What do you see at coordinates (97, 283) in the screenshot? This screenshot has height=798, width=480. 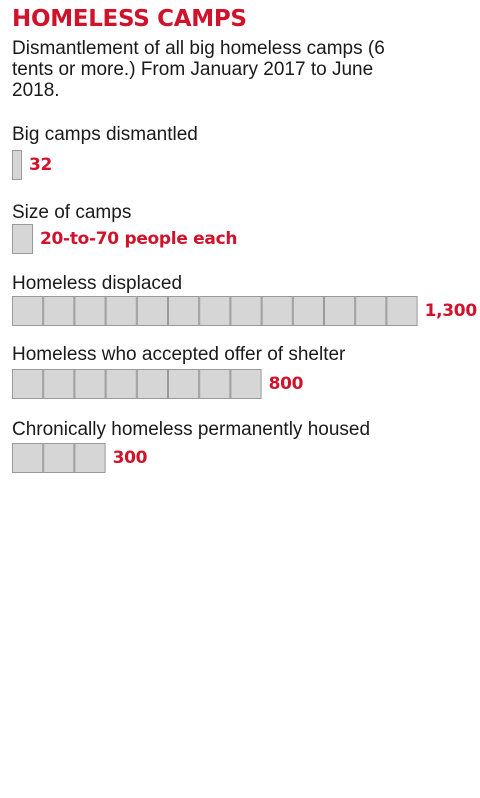 I see `row-label: Homeless displaced` at bounding box center [97, 283].